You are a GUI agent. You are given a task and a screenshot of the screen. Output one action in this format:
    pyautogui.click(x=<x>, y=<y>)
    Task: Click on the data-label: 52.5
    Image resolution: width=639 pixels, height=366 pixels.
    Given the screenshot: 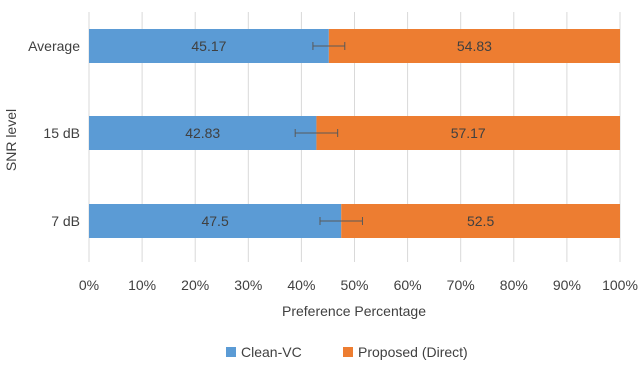 What is the action you would take?
    pyautogui.click(x=480, y=221)
    